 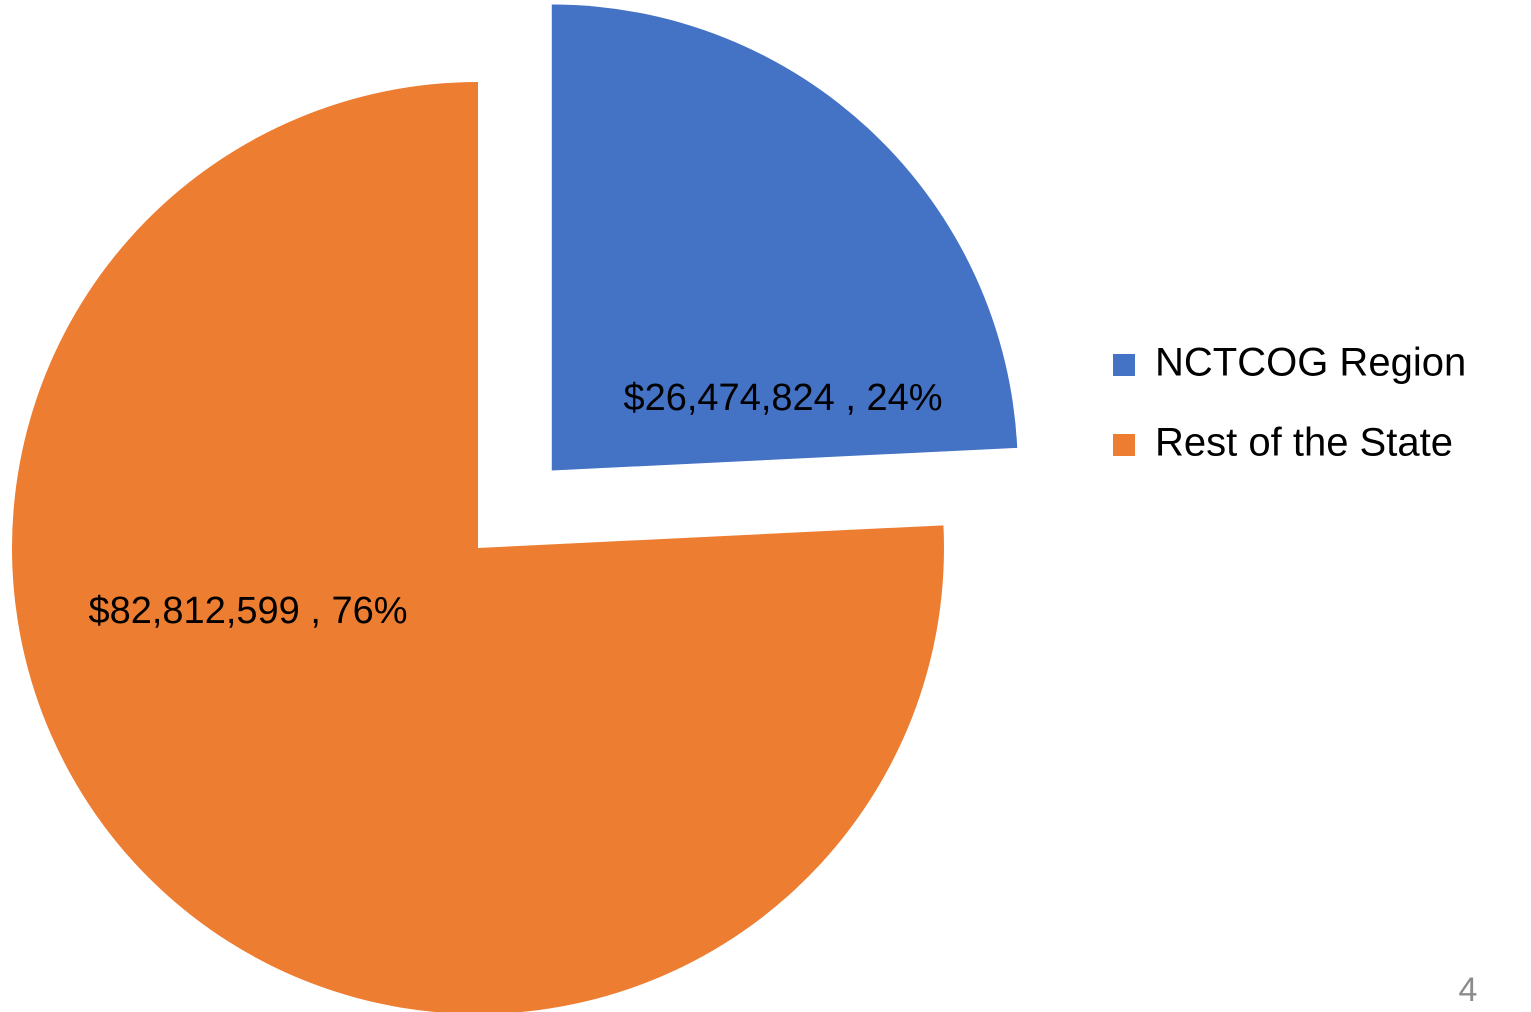 I want to click on pie-slice, so click(x=784, y=237).